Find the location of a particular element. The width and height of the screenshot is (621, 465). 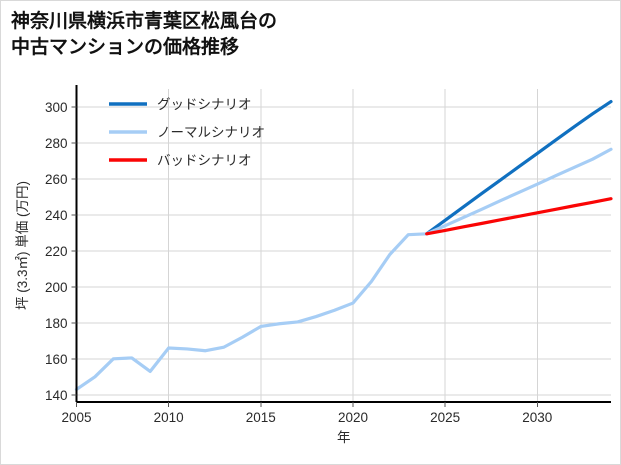

x-tick-label: 2010 is located at coordinates (169, 417).